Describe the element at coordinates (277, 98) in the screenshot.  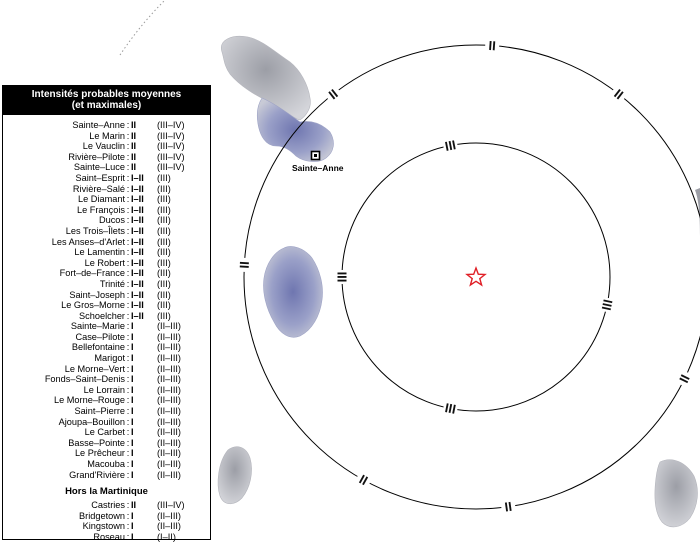
I see `island-martinique` at that location.